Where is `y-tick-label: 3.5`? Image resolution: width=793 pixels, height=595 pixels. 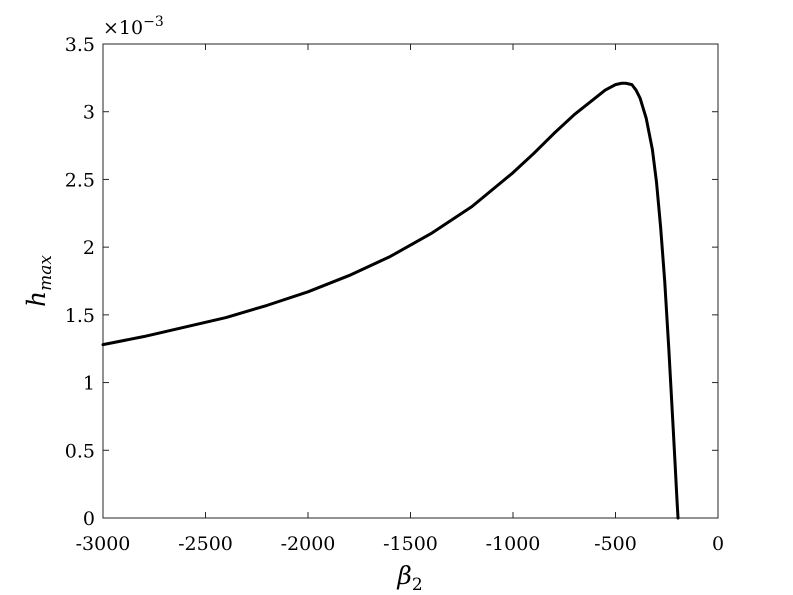 y-tick-label: 3.5 is located at coordinates (80, 45).